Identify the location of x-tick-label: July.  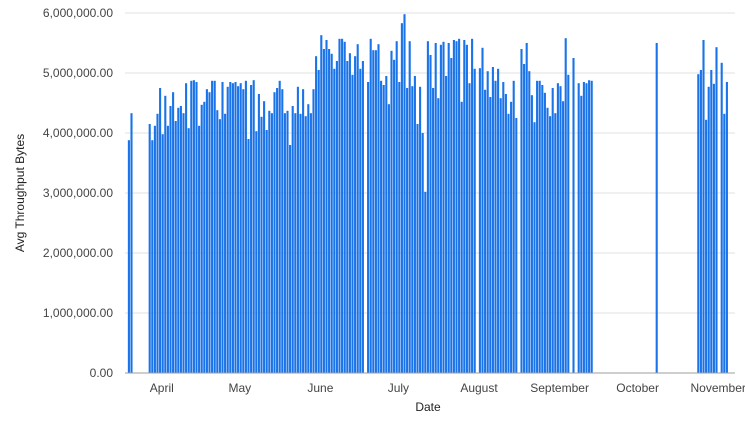
(398, 388).